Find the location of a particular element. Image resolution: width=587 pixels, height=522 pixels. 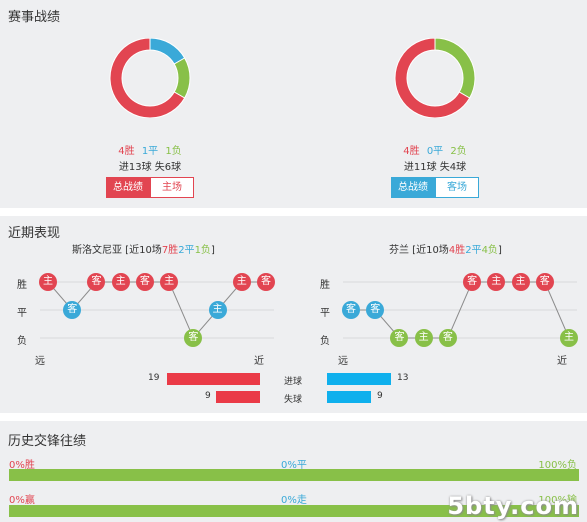

h2h-handicap-push-pct: 0%走 is located at coordinates (294, 500).